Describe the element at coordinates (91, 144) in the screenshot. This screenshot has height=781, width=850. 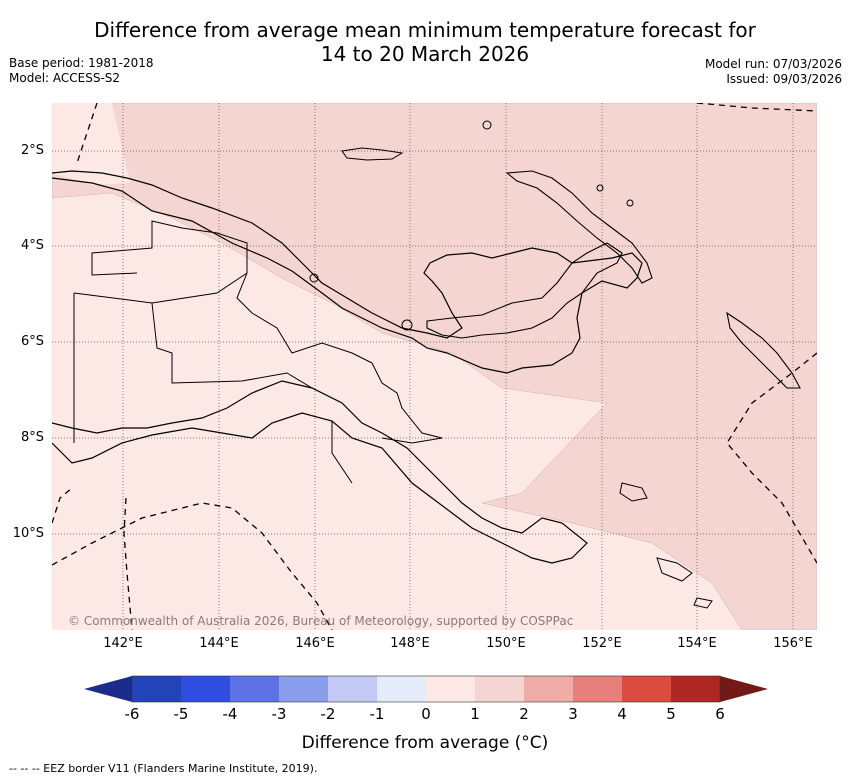
I see `category-0-1-patch` at that location.